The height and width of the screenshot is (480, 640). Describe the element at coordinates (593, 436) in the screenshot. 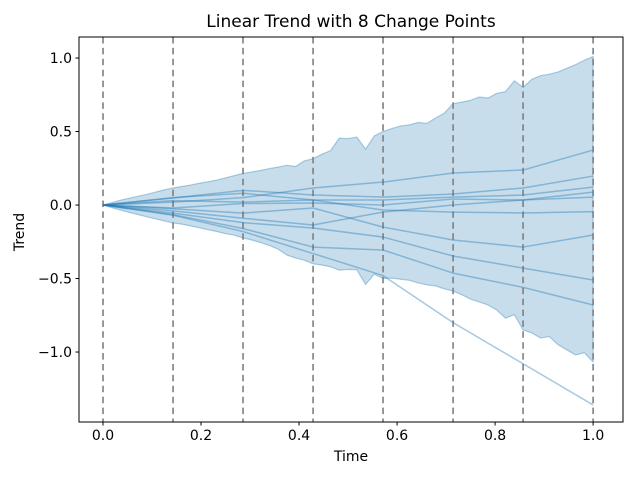

I see `x-tick-label: 1.0` at that location.